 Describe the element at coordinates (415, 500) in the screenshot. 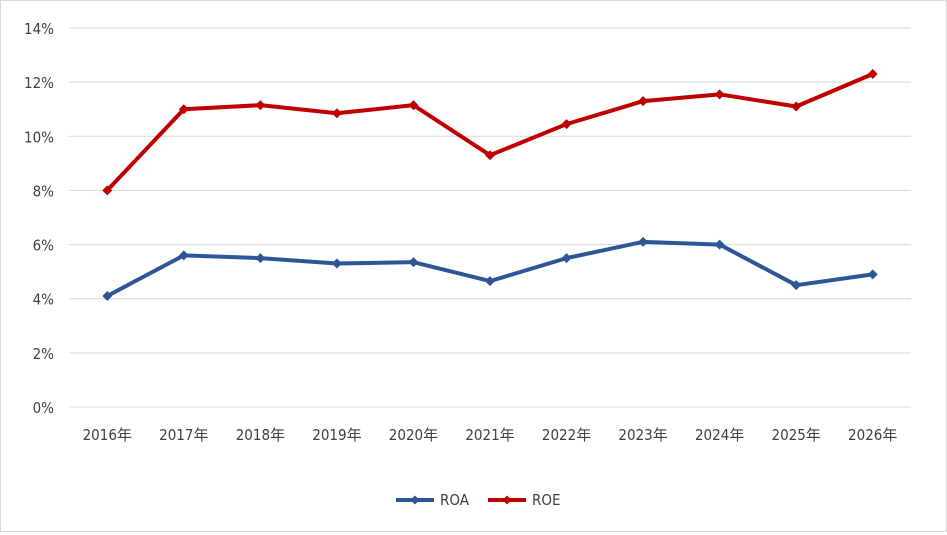

I see `legend-marker-roa` at that location.